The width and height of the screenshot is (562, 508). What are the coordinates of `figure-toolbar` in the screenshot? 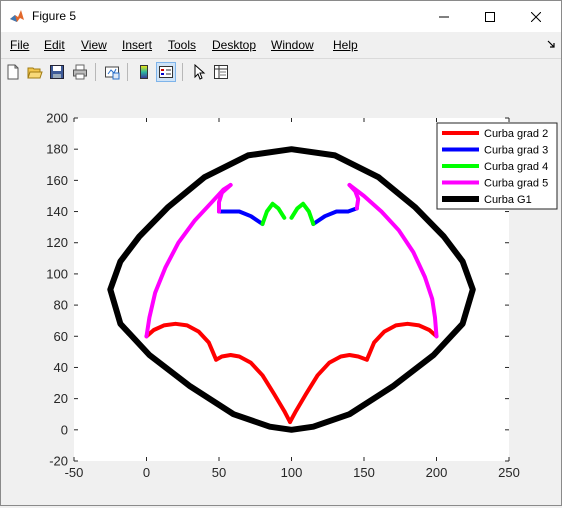 It's located at (281, 72).